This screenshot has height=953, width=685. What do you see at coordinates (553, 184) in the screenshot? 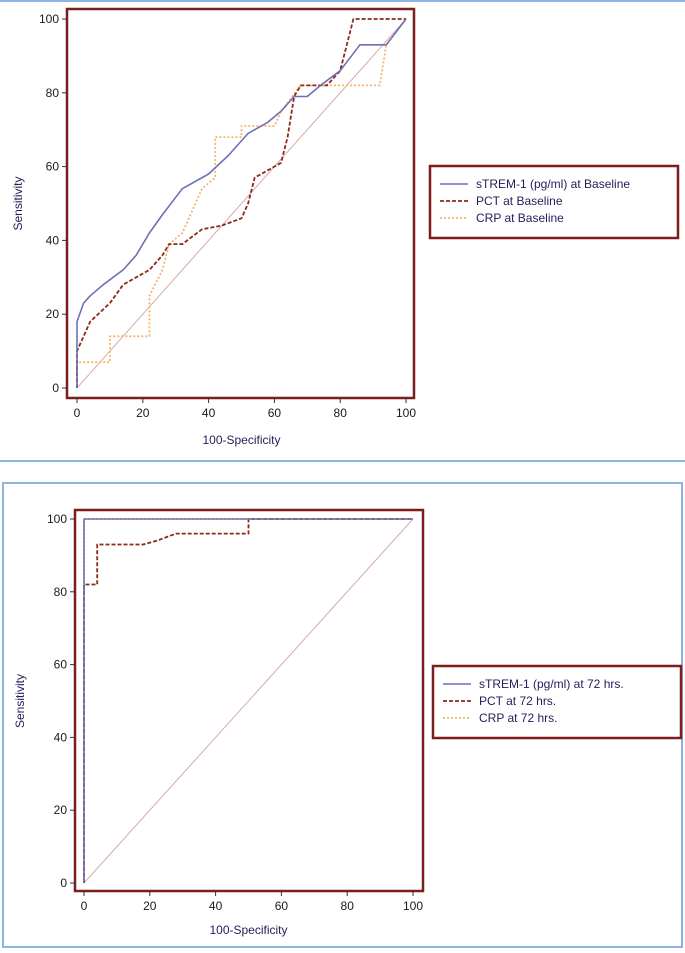
I see `legend-label: sTREM-1 (pg/ml) at Baseline` at bounding box center [553, 184].